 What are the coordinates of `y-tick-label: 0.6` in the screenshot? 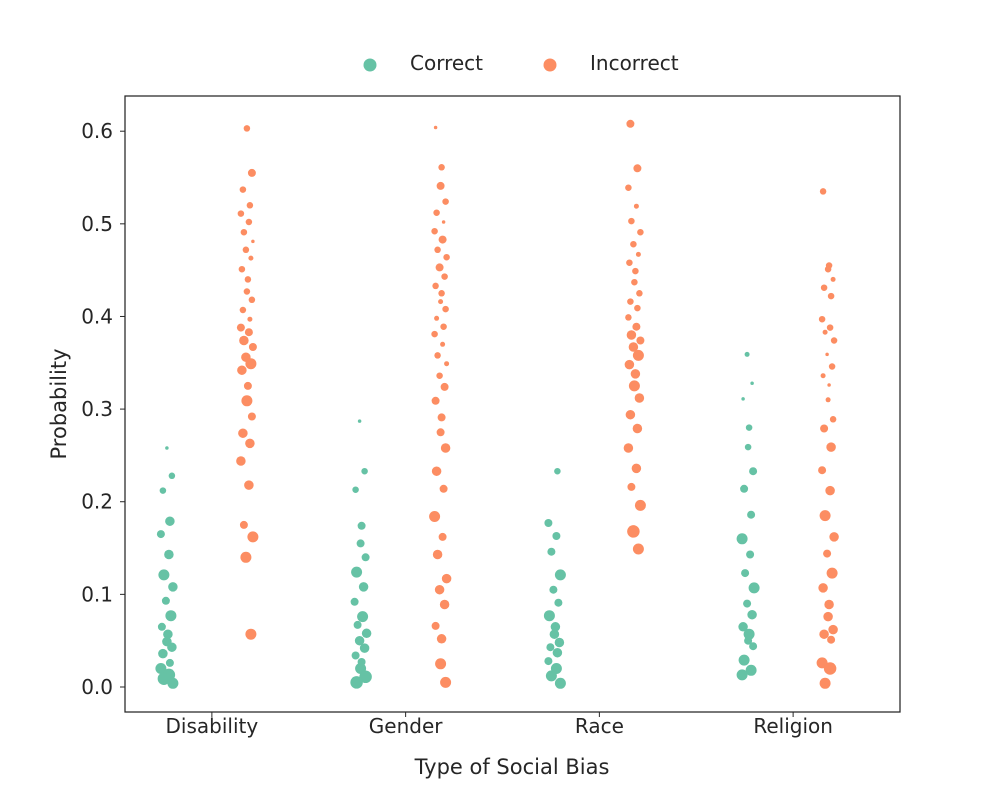 It's located at (97, 131).